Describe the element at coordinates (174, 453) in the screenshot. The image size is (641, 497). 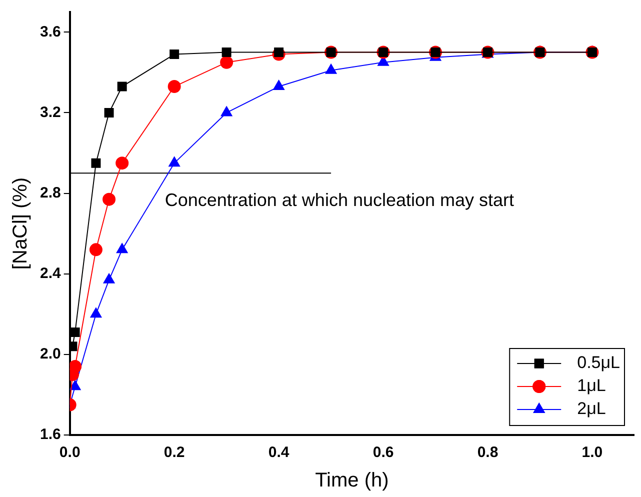
I see `x-tick-label: 0.2` at that location.